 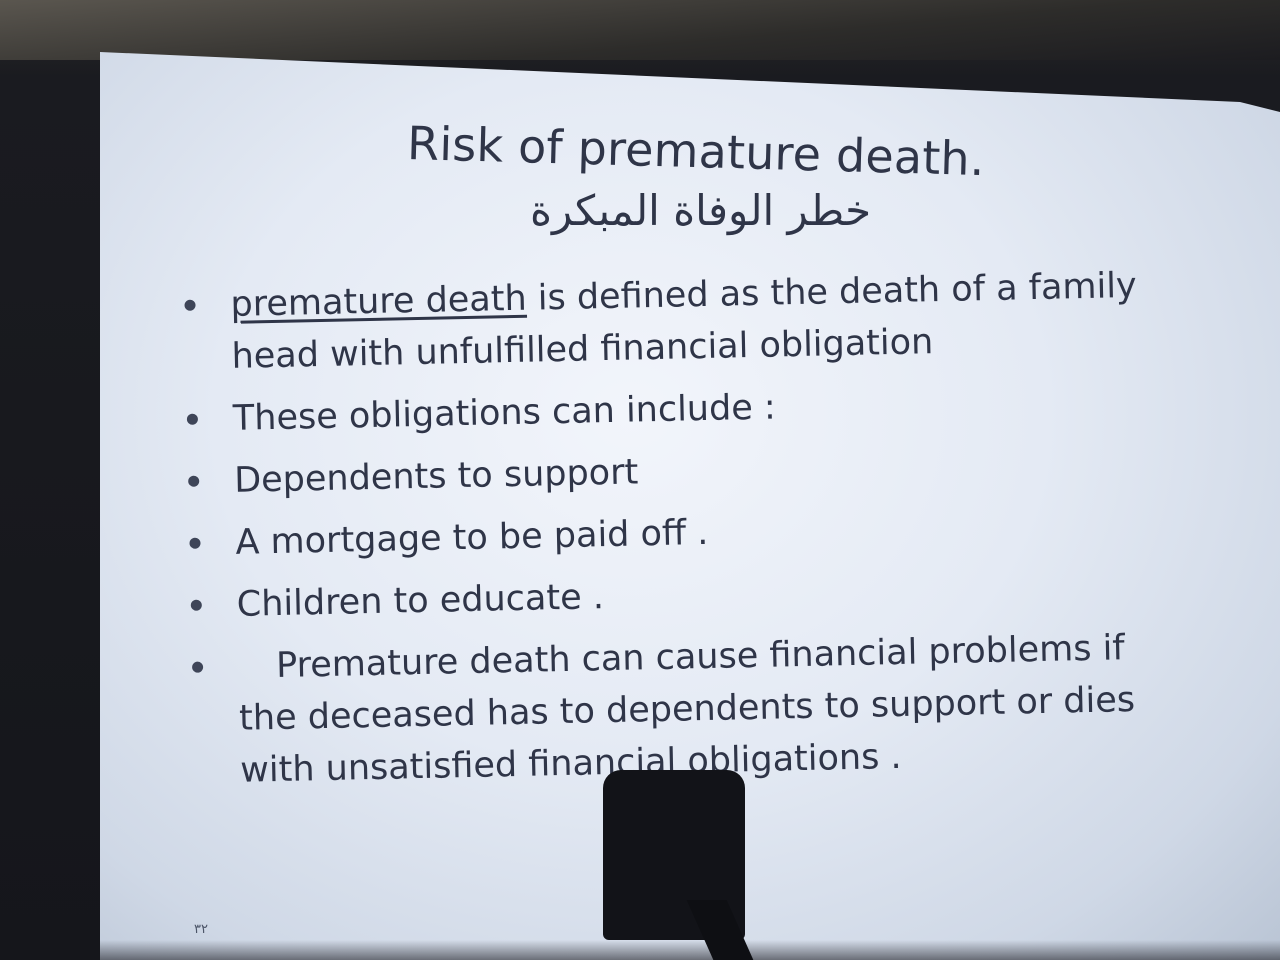 I want to click on bullet-text: A mortgage to be paid off ., so click(x=472, y=537).